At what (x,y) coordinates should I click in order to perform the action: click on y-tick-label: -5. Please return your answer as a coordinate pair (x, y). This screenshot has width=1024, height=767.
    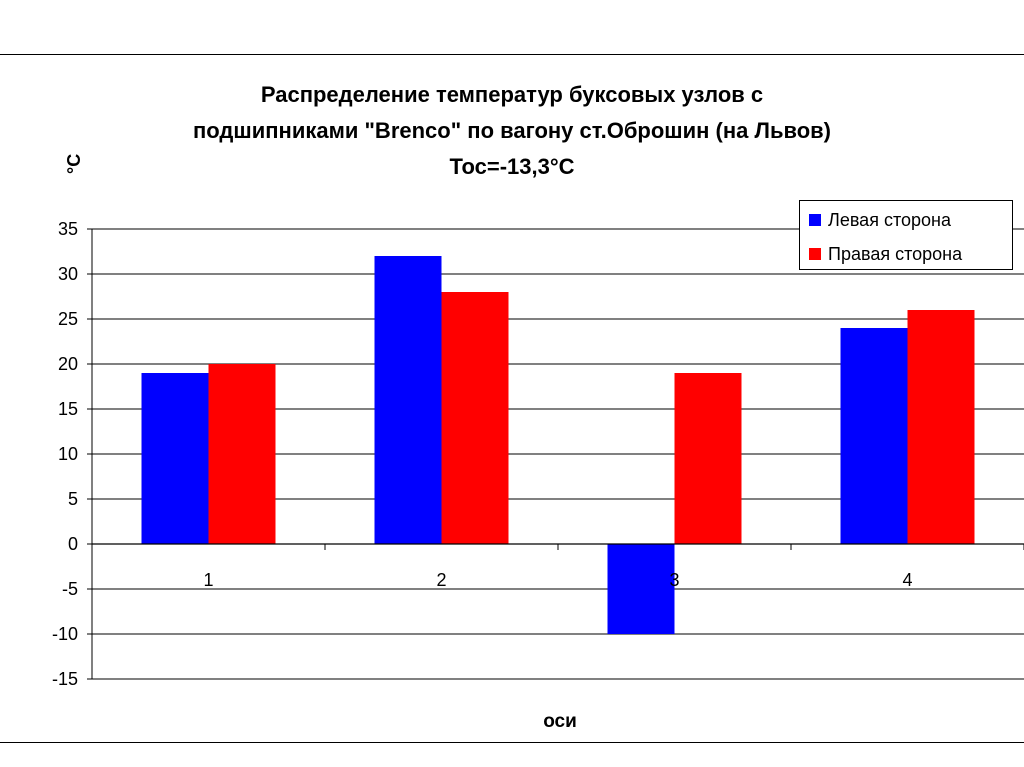
    Looking at the image, I should click on (70, 589).